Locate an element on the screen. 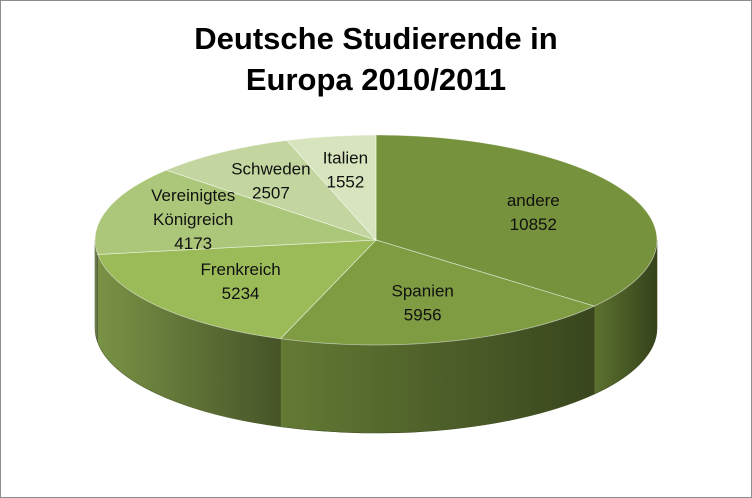 This screenshot has height=498, width=752. data-label-1: Spanien 5956 is located at coordinates (423, 303).